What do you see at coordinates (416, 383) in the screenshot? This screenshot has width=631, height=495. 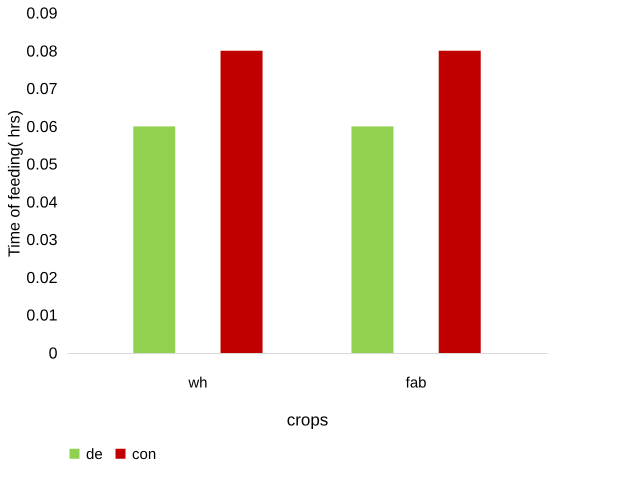 I see `x-tick-label: fab` at bounding box center [416, 383].